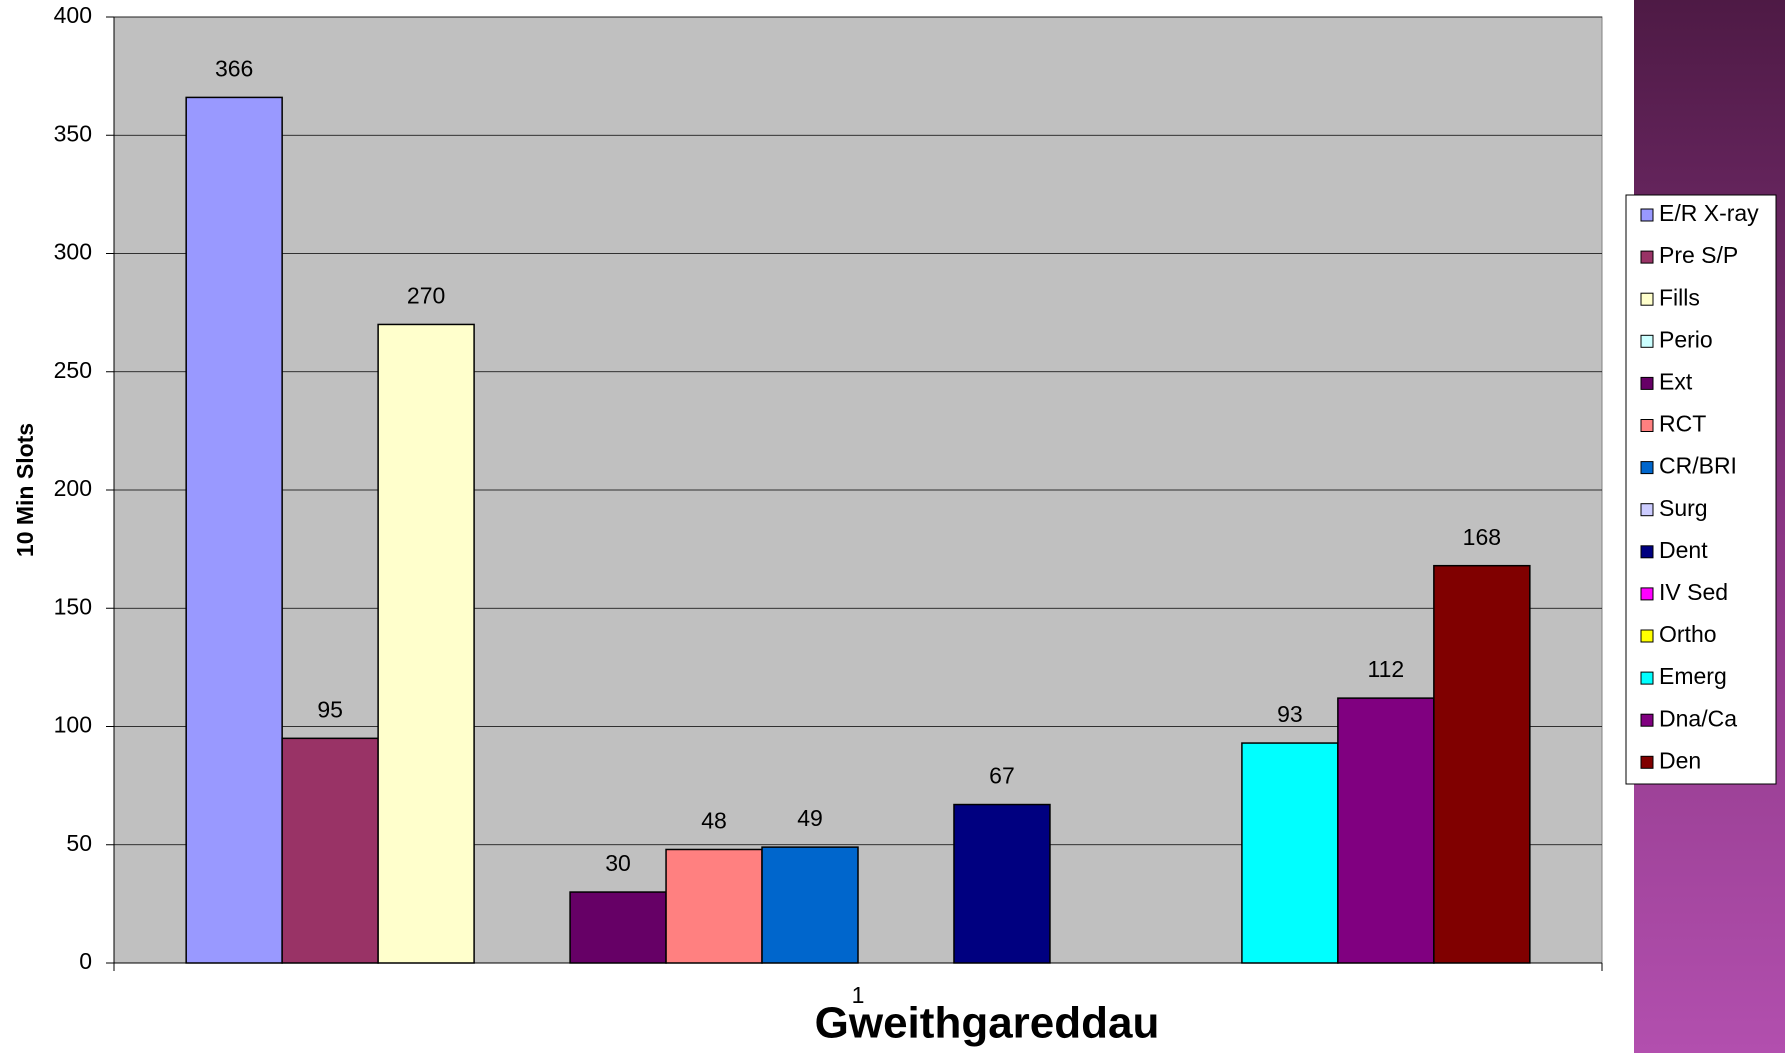 The height and width of the screenshot is (1053, 1785). What do you see at coordinates (1679, 297) in the screenshot?
I see `legend-label: Fills` at bounding box center [1679, 297].